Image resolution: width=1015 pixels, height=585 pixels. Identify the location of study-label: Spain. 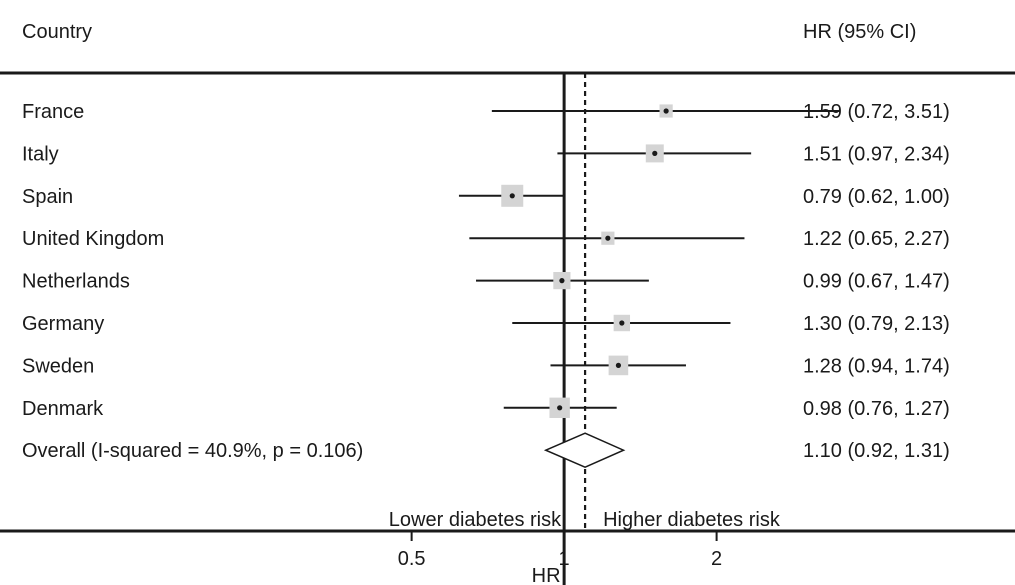
(47, 197).